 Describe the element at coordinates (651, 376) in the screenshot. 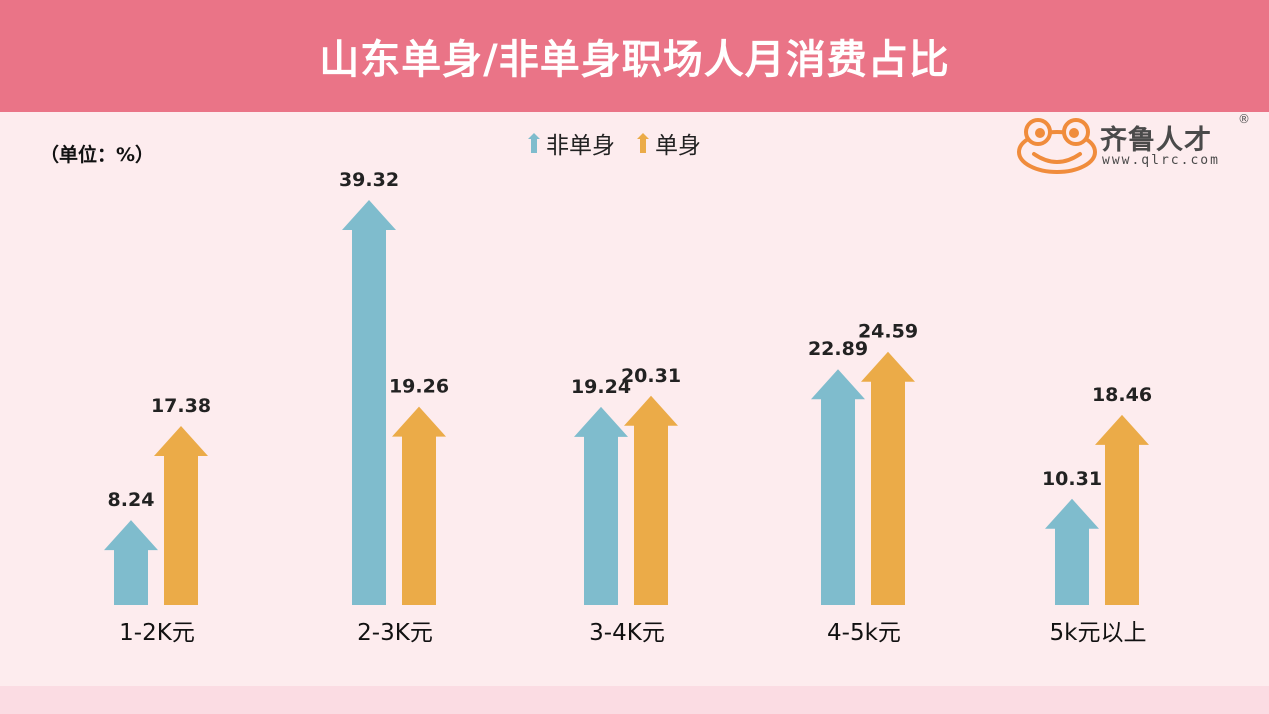

I see `value-label-single-2: 20.31` at that location.